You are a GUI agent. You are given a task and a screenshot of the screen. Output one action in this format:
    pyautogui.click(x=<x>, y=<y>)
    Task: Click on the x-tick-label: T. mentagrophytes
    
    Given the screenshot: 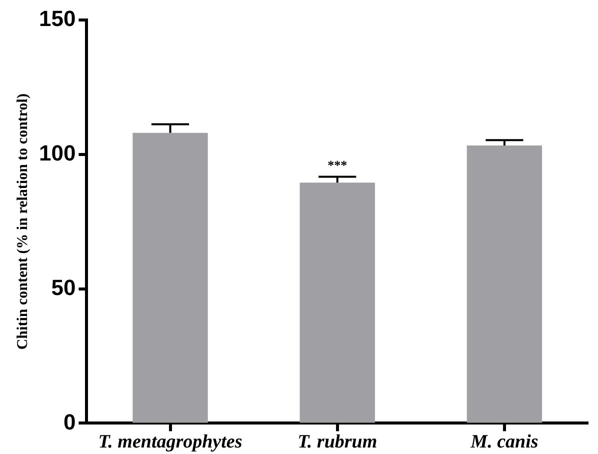 What is the action you would take?
    pyautogui.click(x=170, y=442)
    